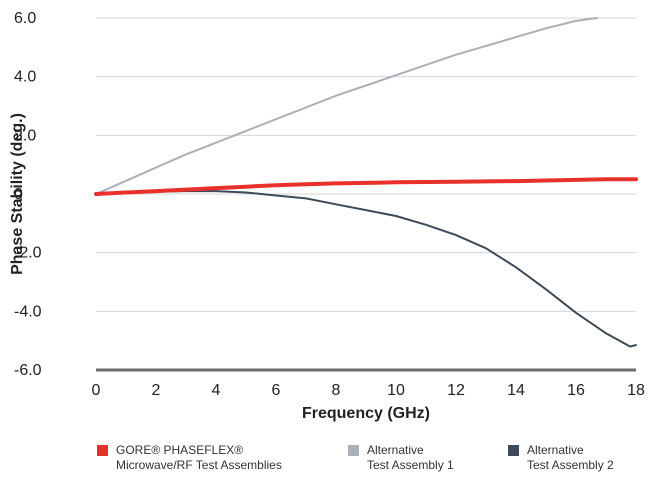  Describe the element at coordinates (156, 390) in the screenshot. I see `x-tick-label: 2` at that location.